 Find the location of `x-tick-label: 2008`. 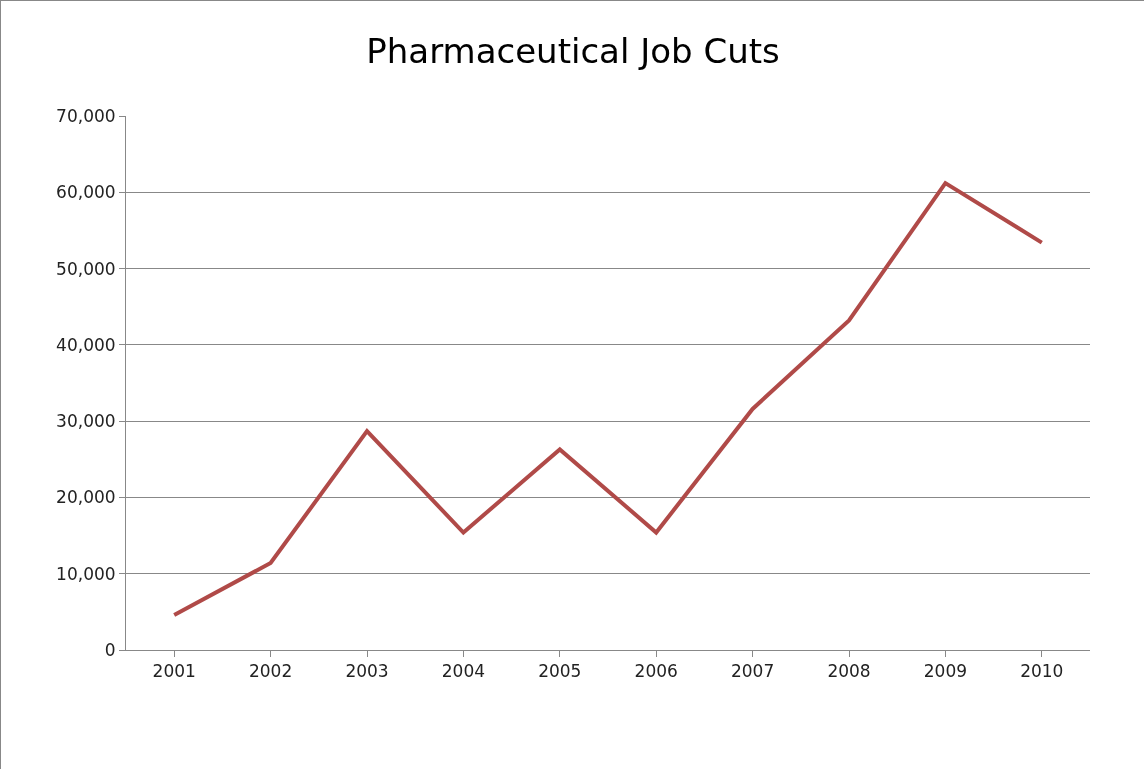

x-tick-label: 2008 is located at coordinates (849, 671).